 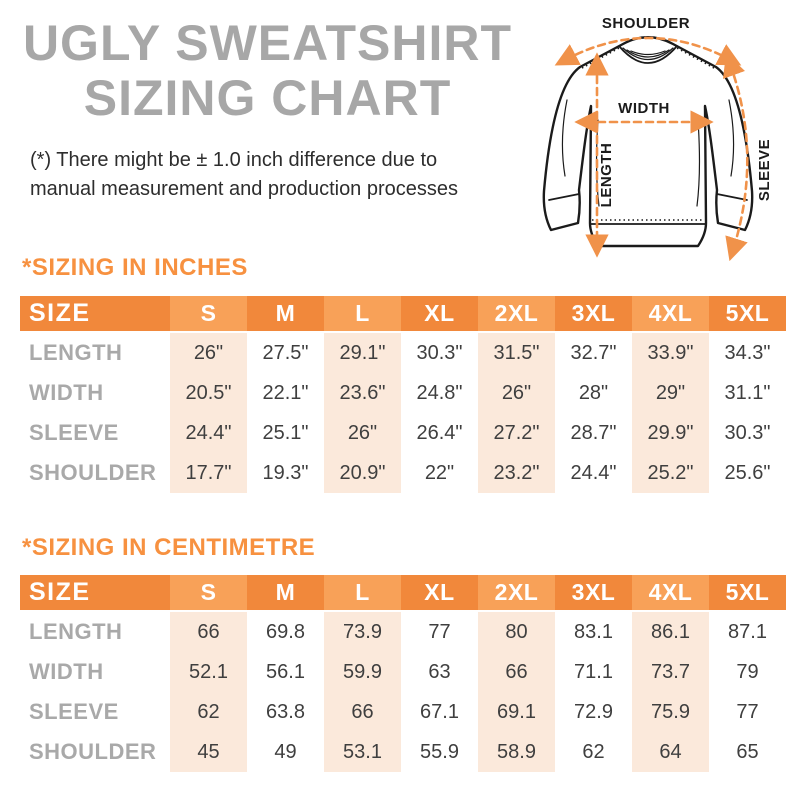 What do you see at coordinates (593, 353) in the screenshot?
I see `value-cell: 32.7"` at bounding box center [593, 353].